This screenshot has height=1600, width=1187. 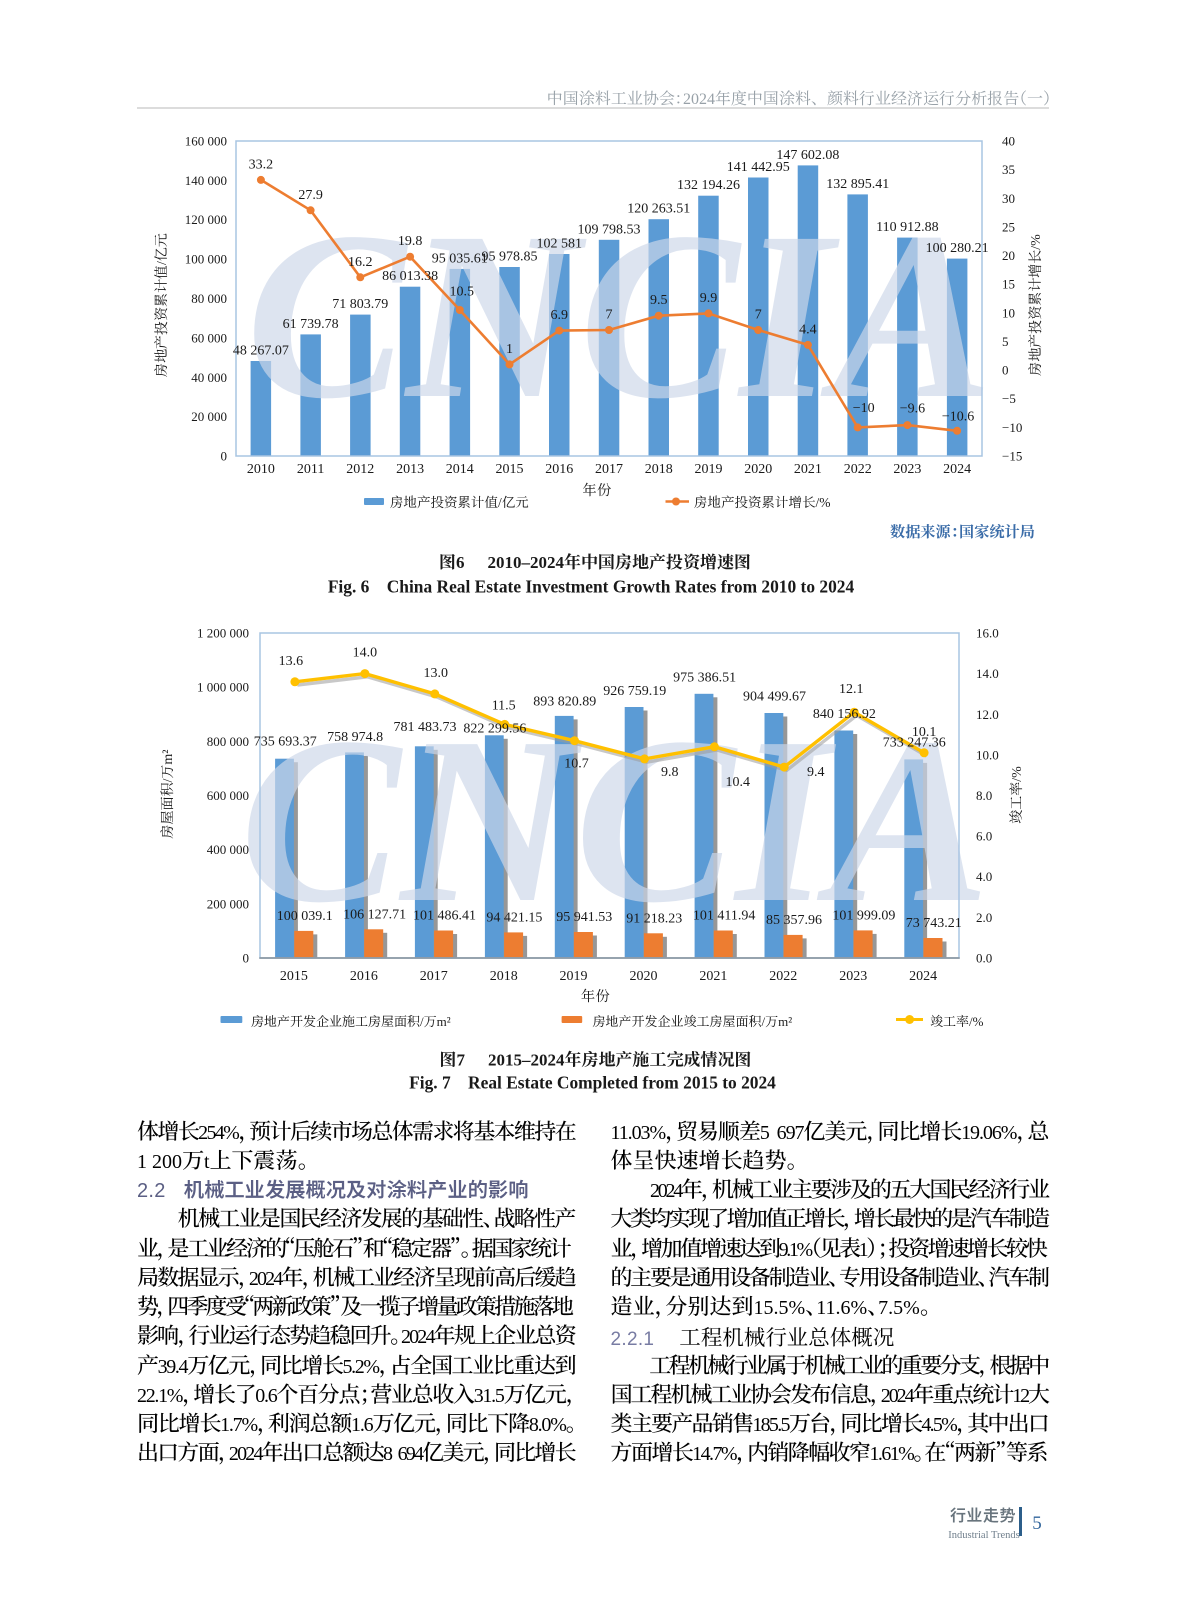 I want to click on svg-text: 2011, so click(x=310, y=469).